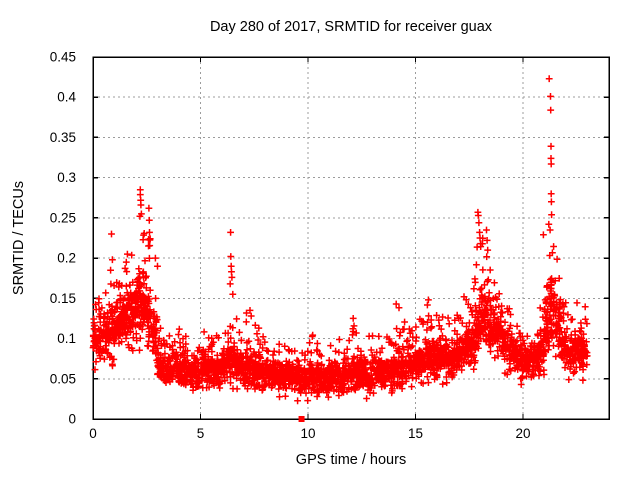  I want to click on y-tick-label: 0.45, so click(63, 57).